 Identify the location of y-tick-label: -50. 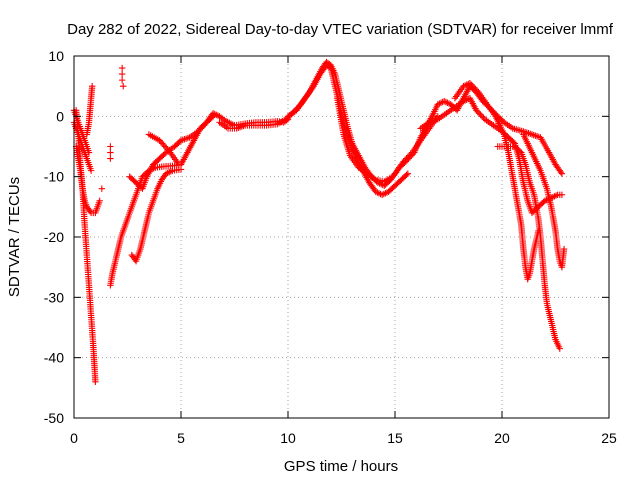
(54, 418).